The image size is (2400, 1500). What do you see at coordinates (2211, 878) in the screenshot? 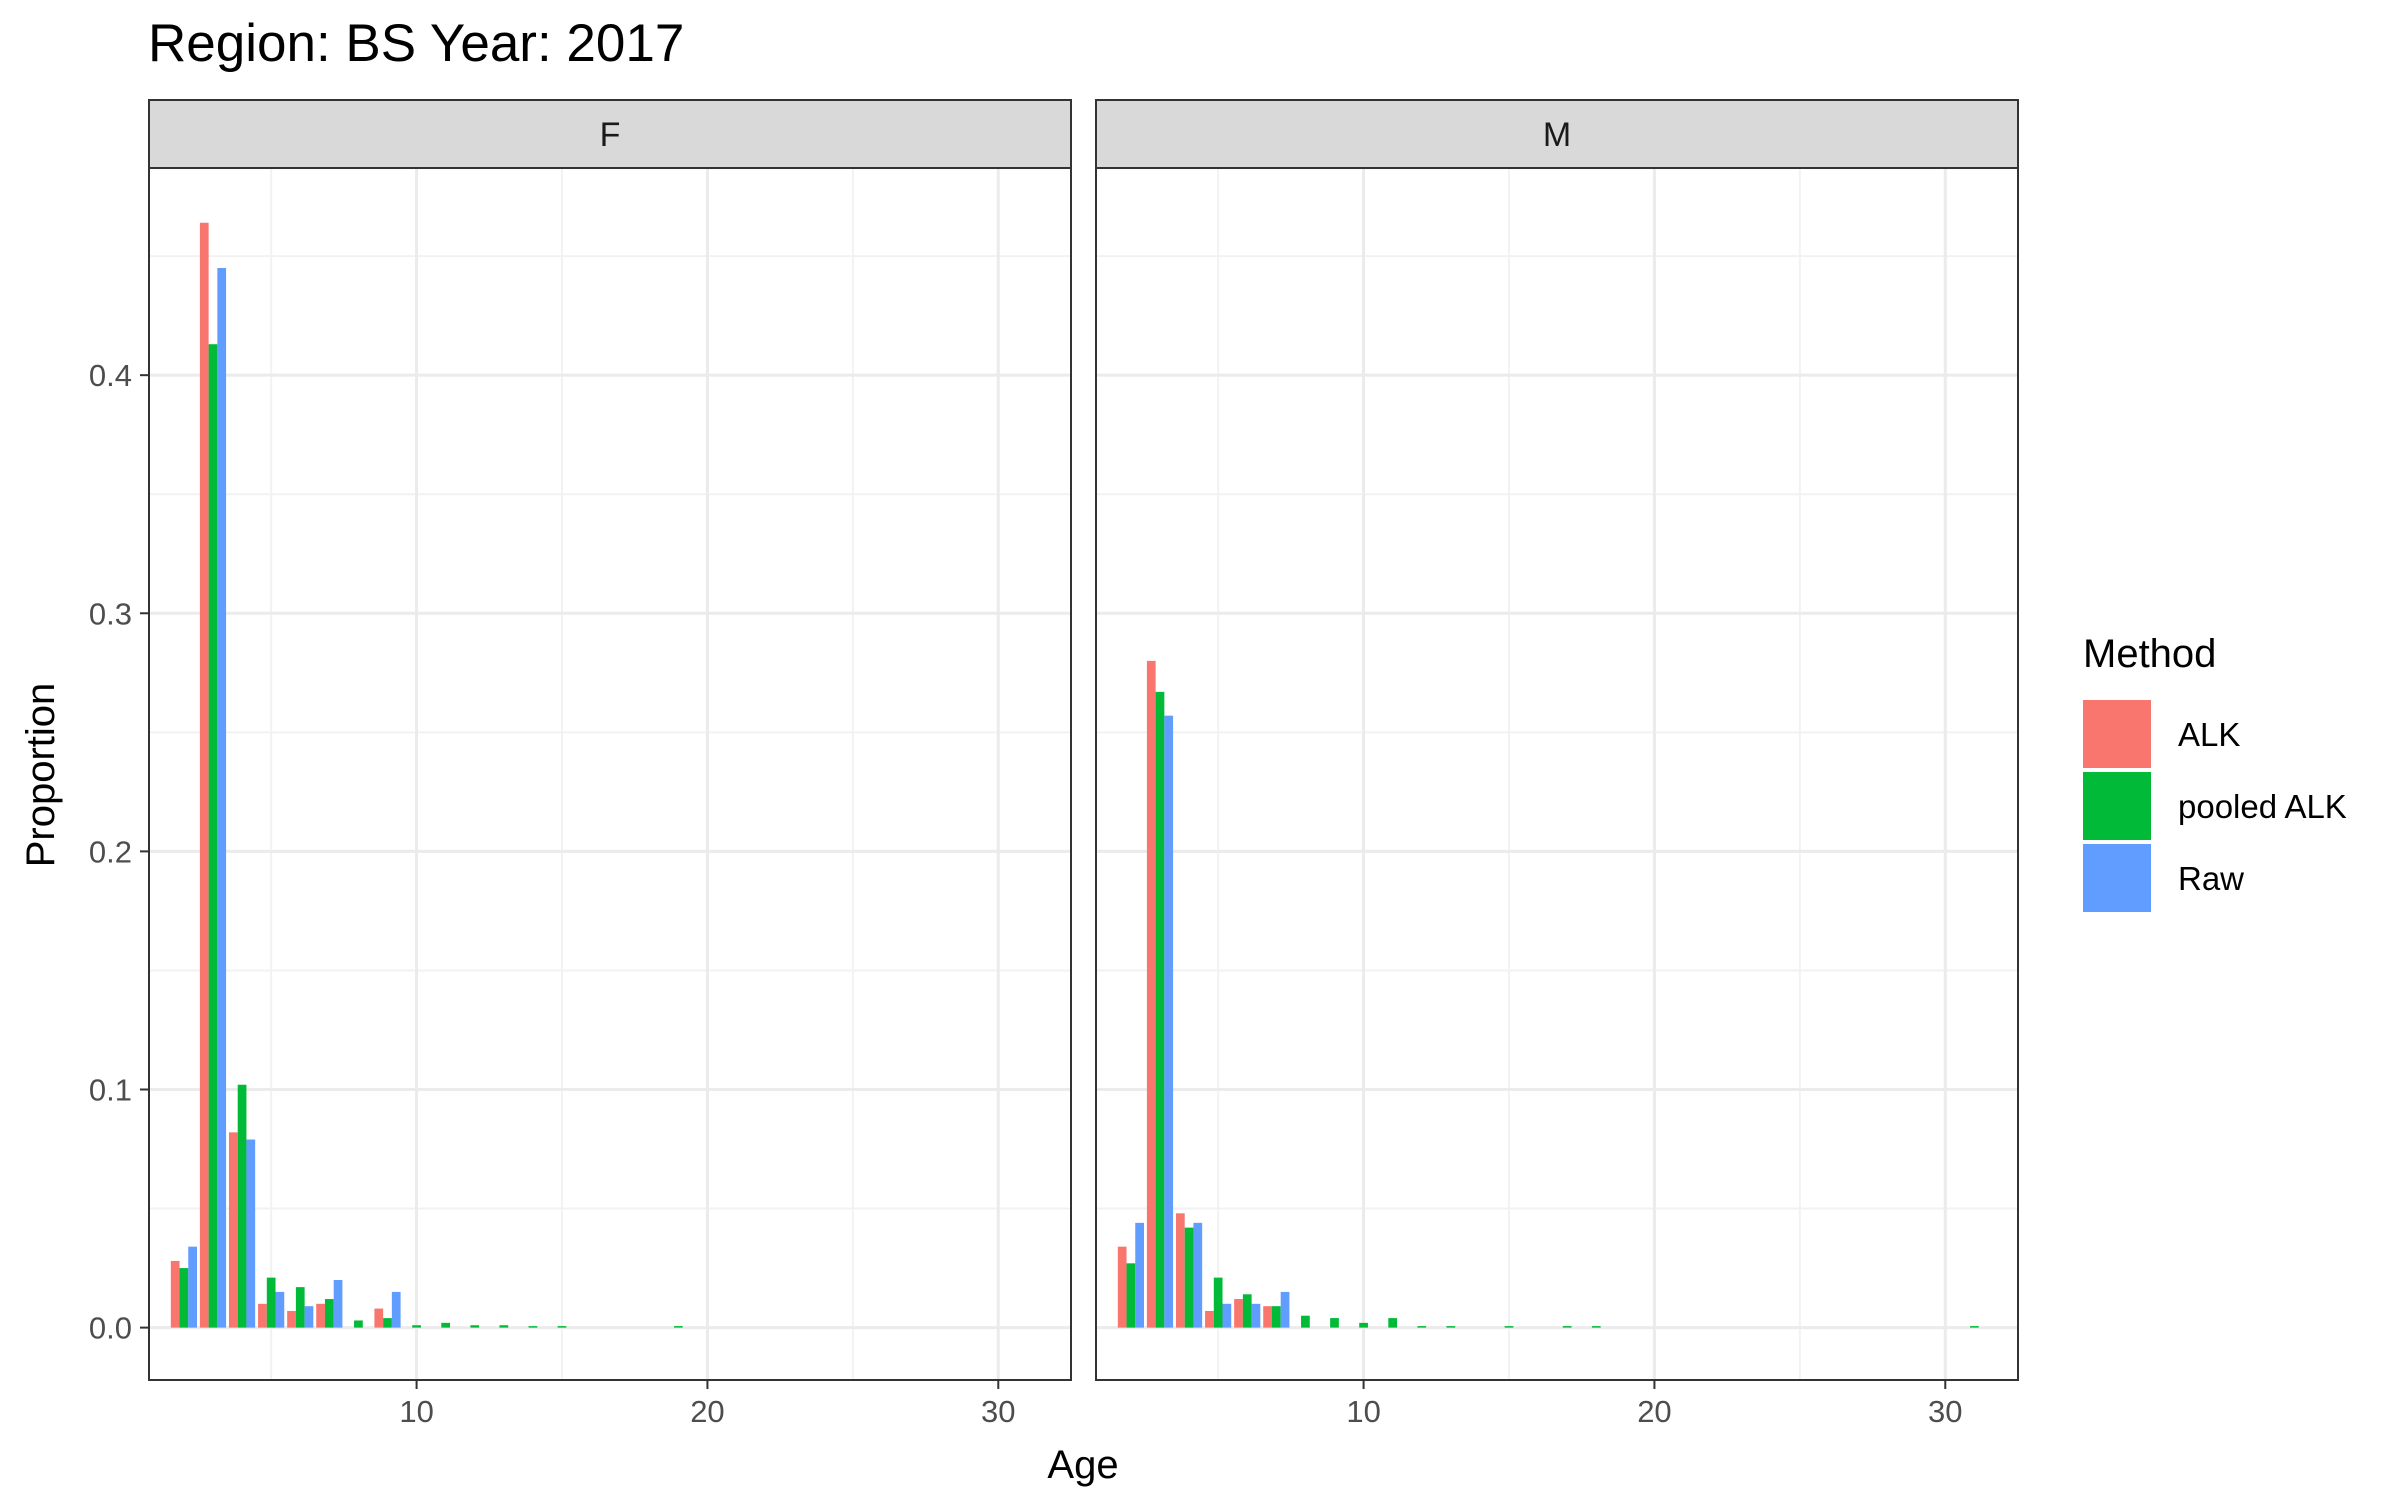
I see `legend-label: Raw` at bounding box center [2211, 878].